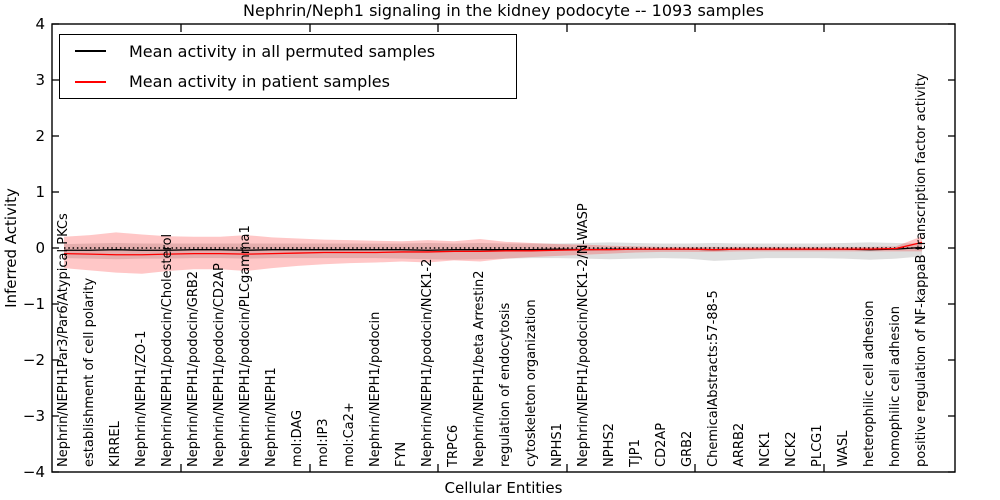  I want to click on legend-label-patient: Mean activity in patient samples, so click(259, 82).